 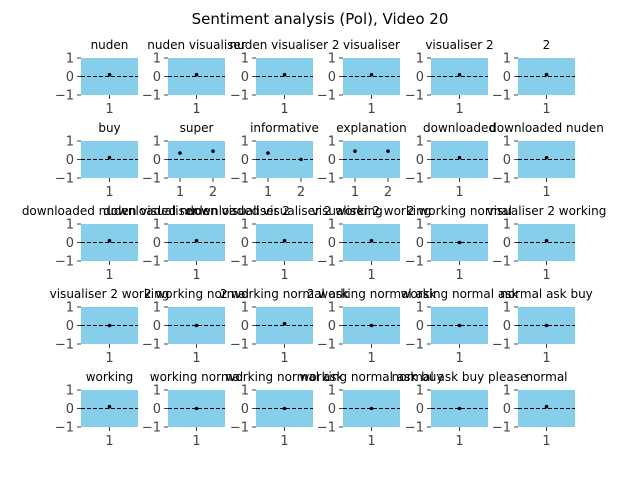 What do you see at coordinates (96, 409) in the screenshot?
I see `subplot: working 1 0 −1 1` at bounding box center [96, 409].